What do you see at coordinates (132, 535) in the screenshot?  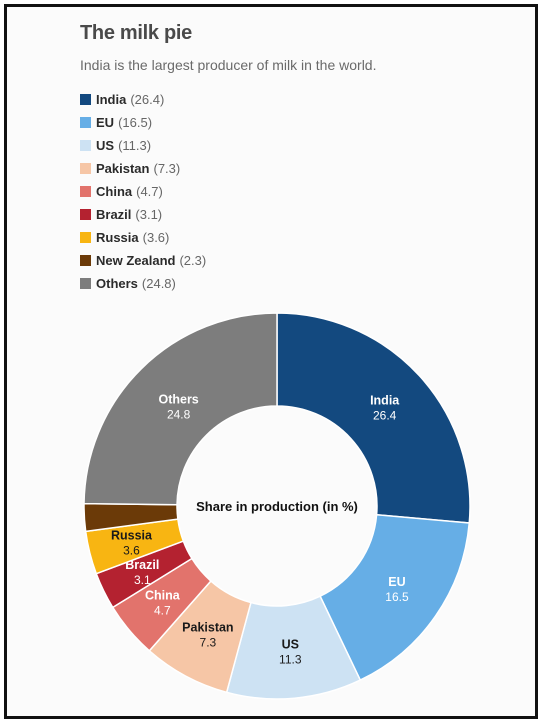 I see `slice-label-russia: Russia` at bounding box center [132, 535].